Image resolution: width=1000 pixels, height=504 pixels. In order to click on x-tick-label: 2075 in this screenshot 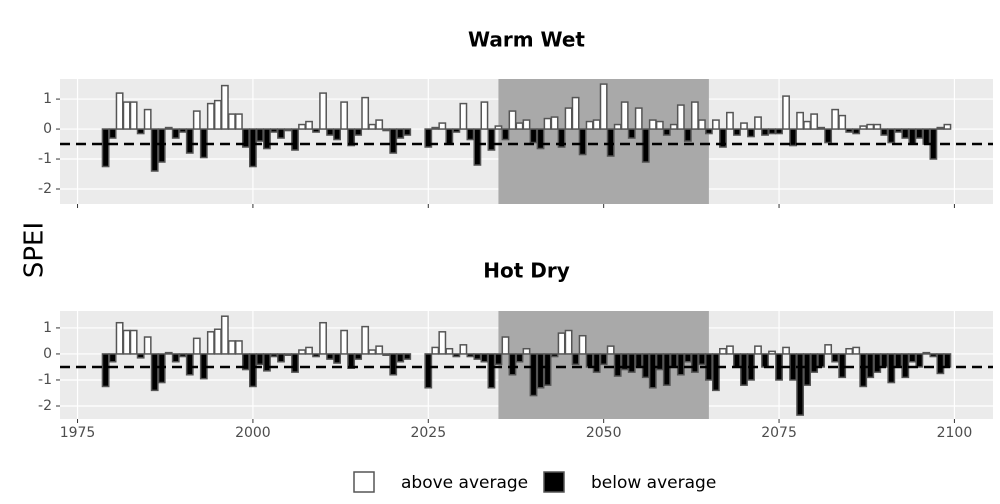, I will do `click(779, 433)`.